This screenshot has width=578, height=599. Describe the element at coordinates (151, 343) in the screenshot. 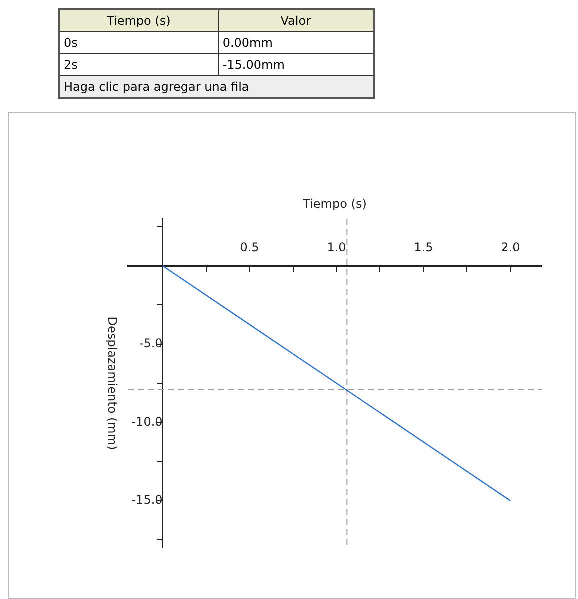

I see `y-tick-label: -5.0` at that location.